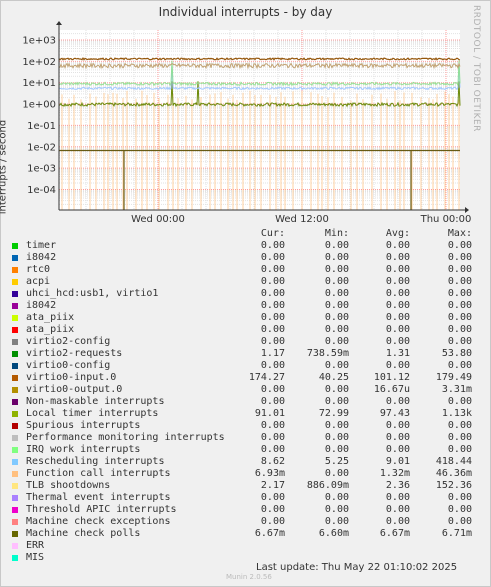 The width and height of the screenshot is (491, 587). I want to click on legend-max-value: 6.71m, so click(456, 533).